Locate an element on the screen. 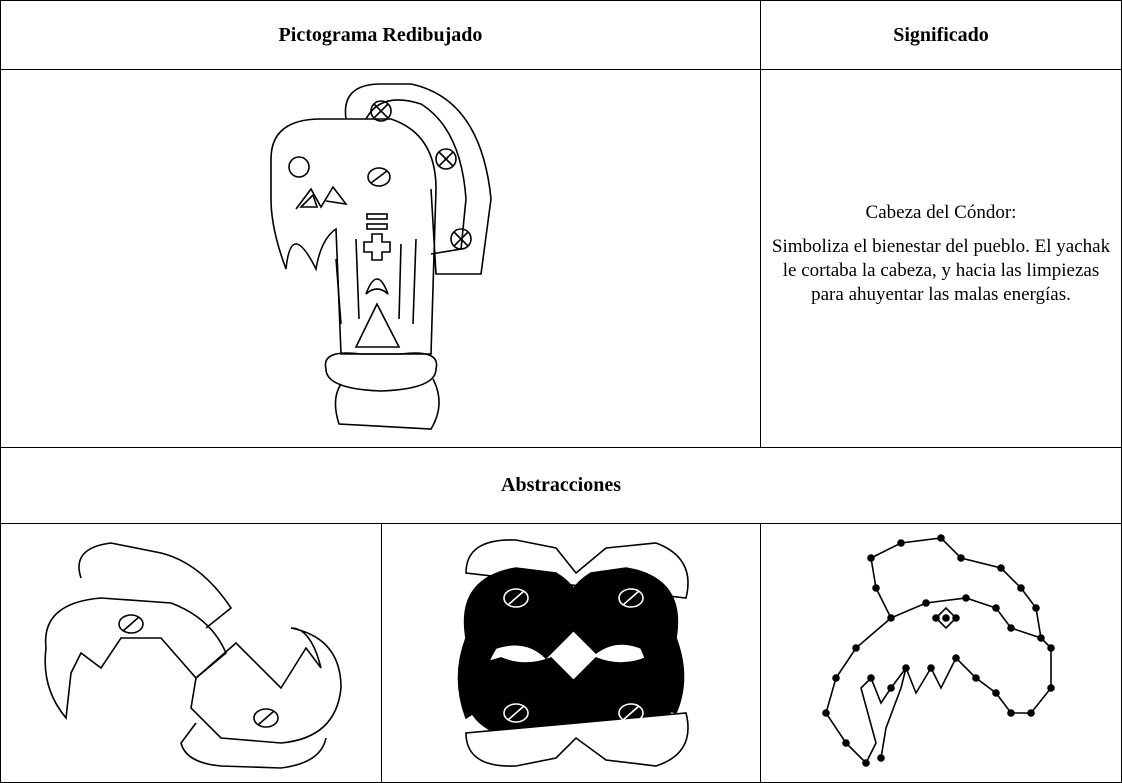  section-title: Abstracciones is located at coordinates (561, 485).